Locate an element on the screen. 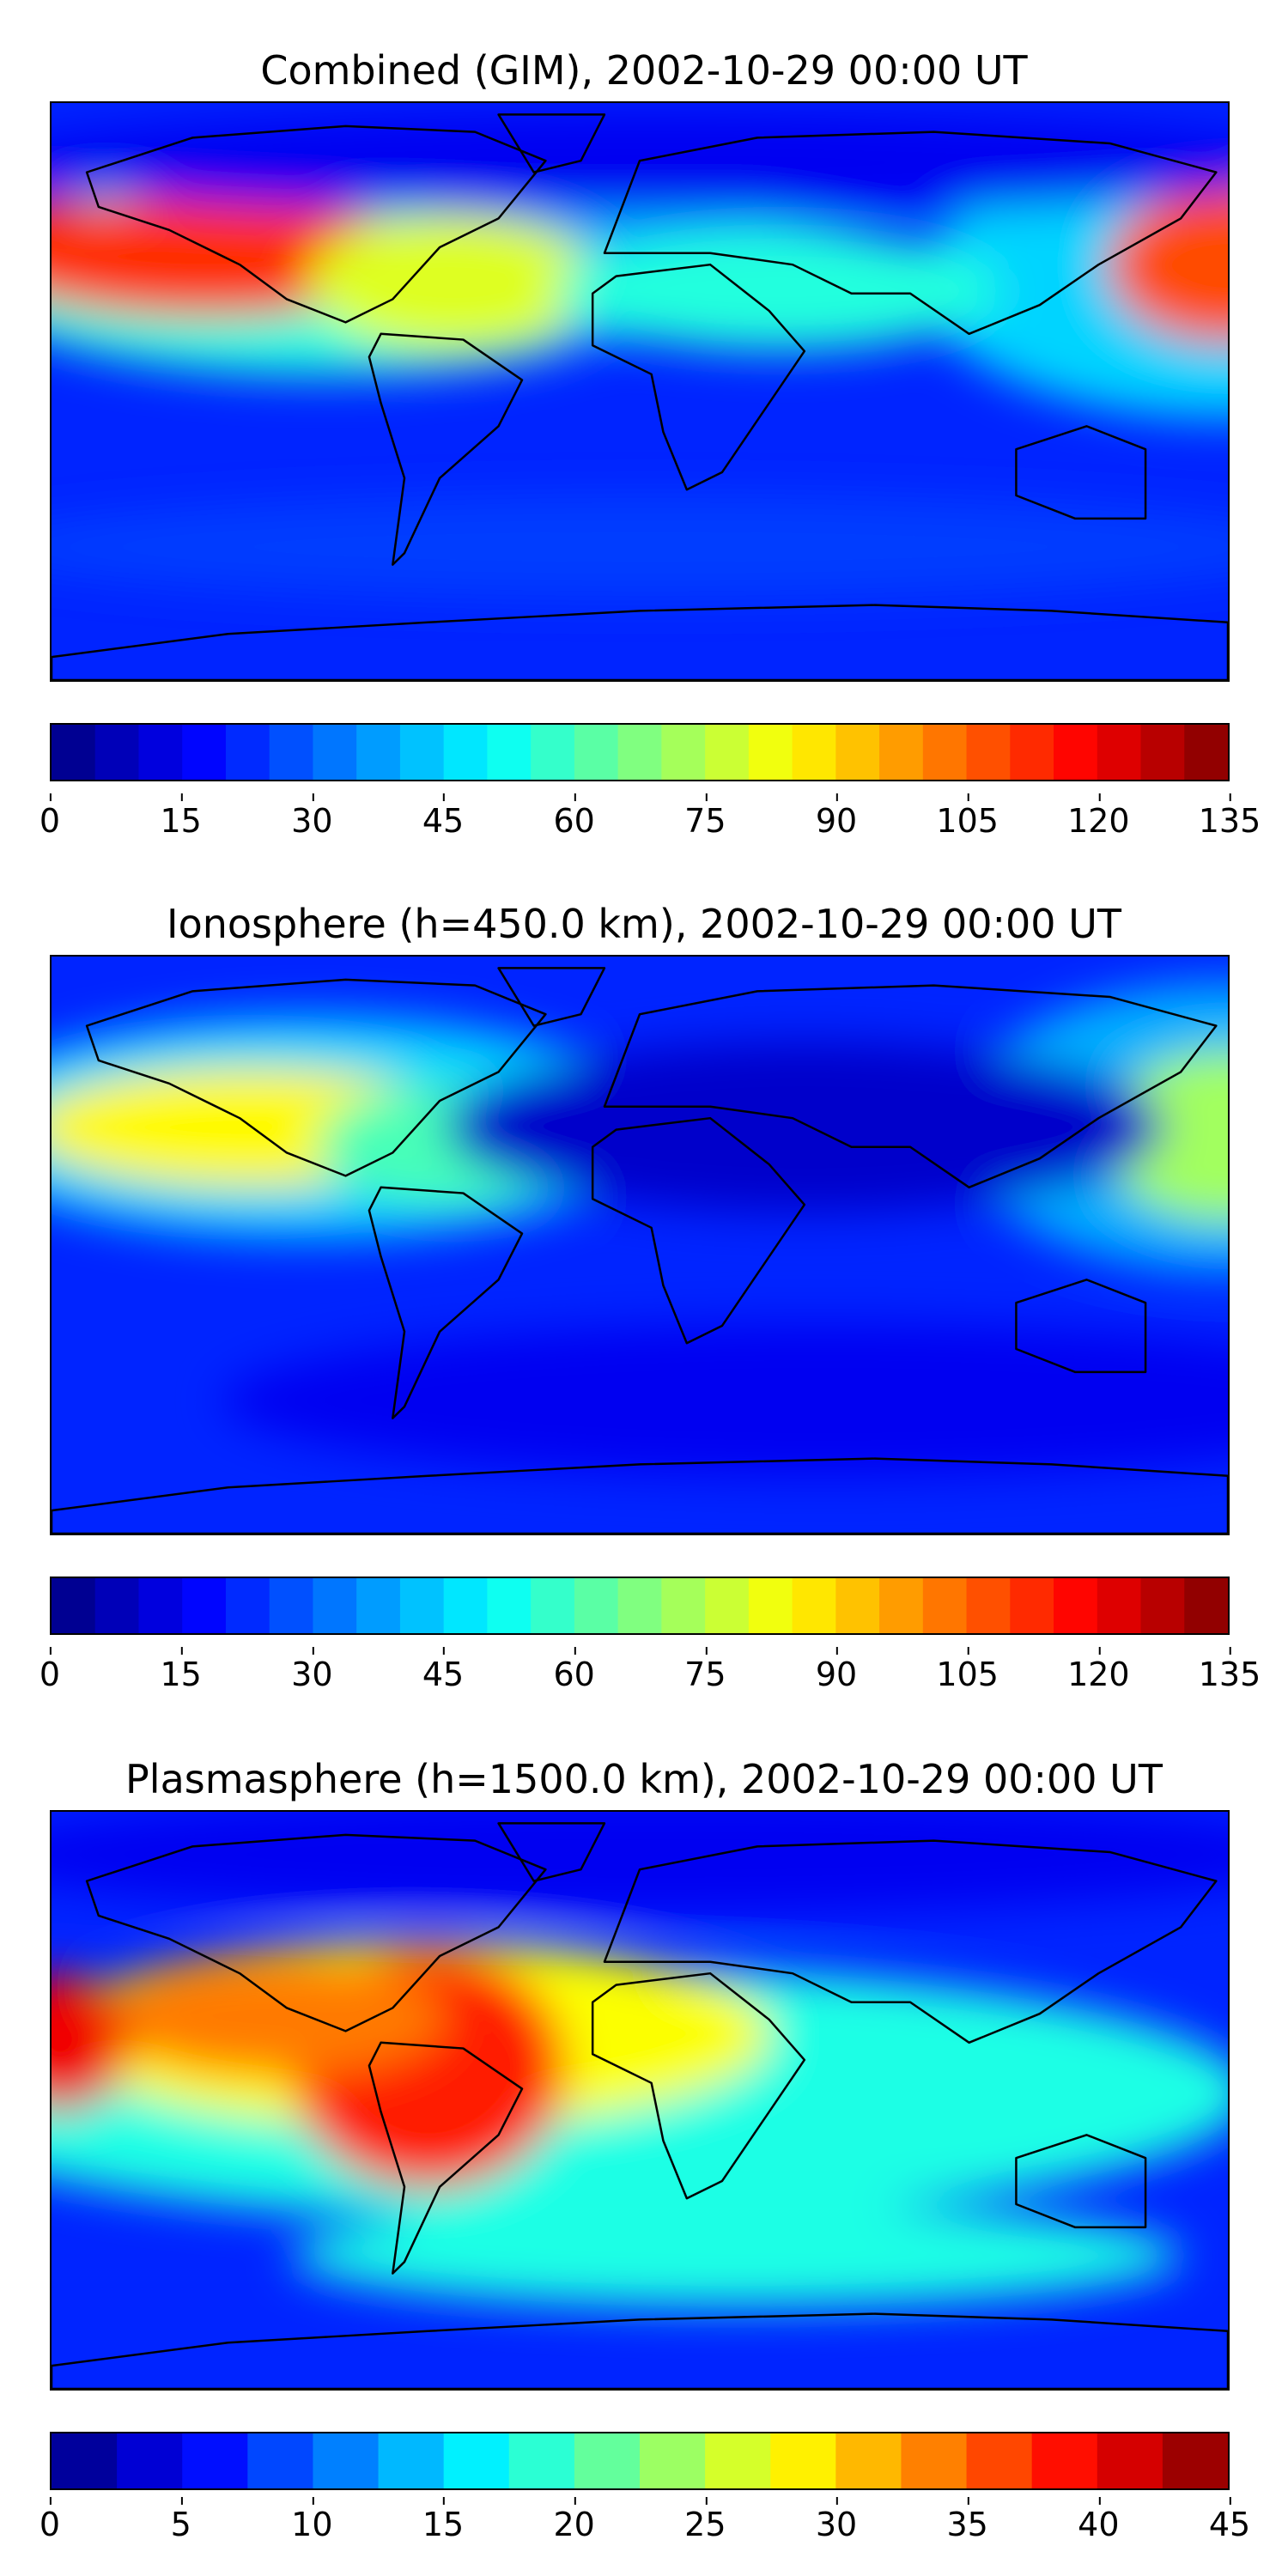 This screenshot has width=1288, height=2576. colorbar-ticks: 0 15 30 45 60 75 90 105 120 135 is located at coordinates (650, 823).